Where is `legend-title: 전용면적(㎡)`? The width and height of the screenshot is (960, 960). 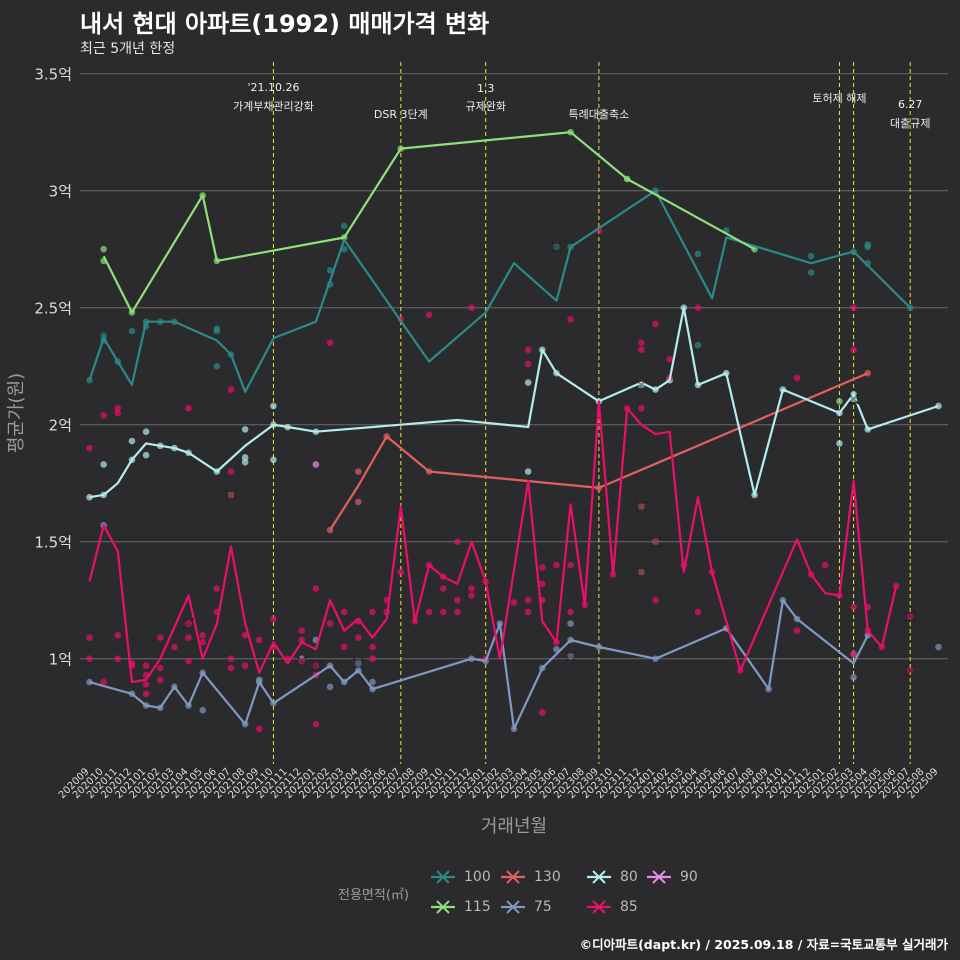
legend-title: 전용면적(㎡) is located at coordinates (373, 895).